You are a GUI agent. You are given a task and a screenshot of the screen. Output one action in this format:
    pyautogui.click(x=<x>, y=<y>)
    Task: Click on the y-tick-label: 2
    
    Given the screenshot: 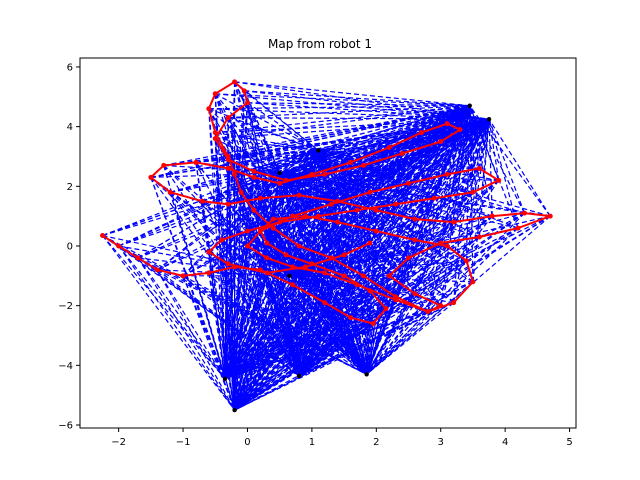 What is the action you would take?
    pyautogui.click(x=70, y=187)
    